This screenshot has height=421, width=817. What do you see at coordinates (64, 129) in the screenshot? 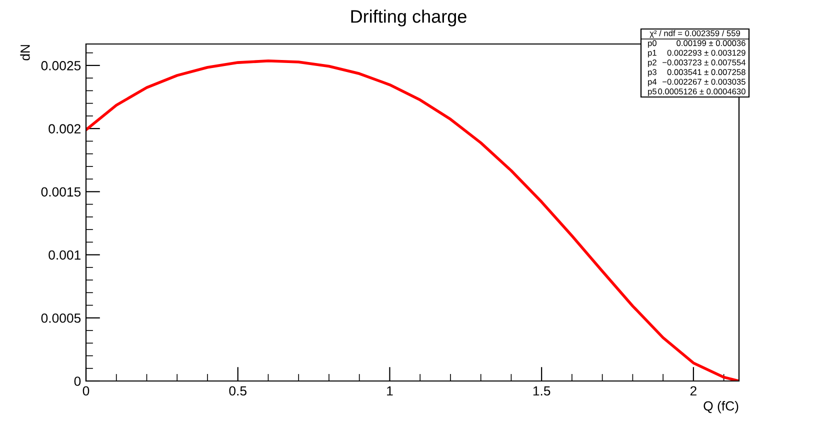
I see `y-tick-label: 0.002` at bounding box center [64, 129].